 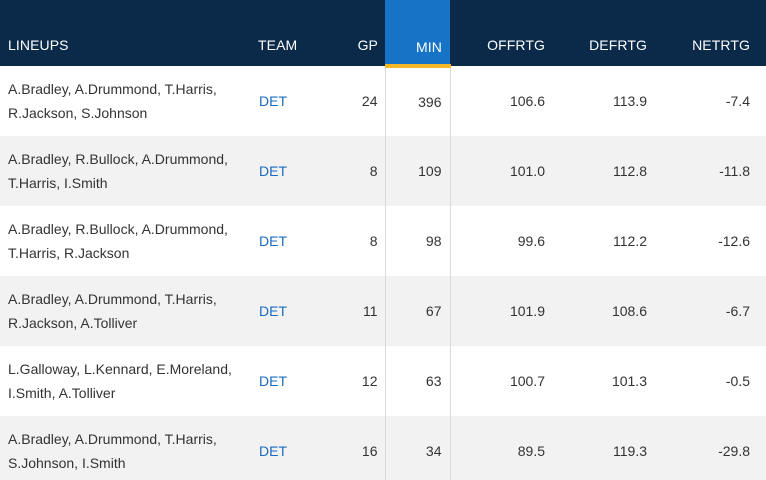 I want to click on gp-cell: 11, so click(x=370, y=311).